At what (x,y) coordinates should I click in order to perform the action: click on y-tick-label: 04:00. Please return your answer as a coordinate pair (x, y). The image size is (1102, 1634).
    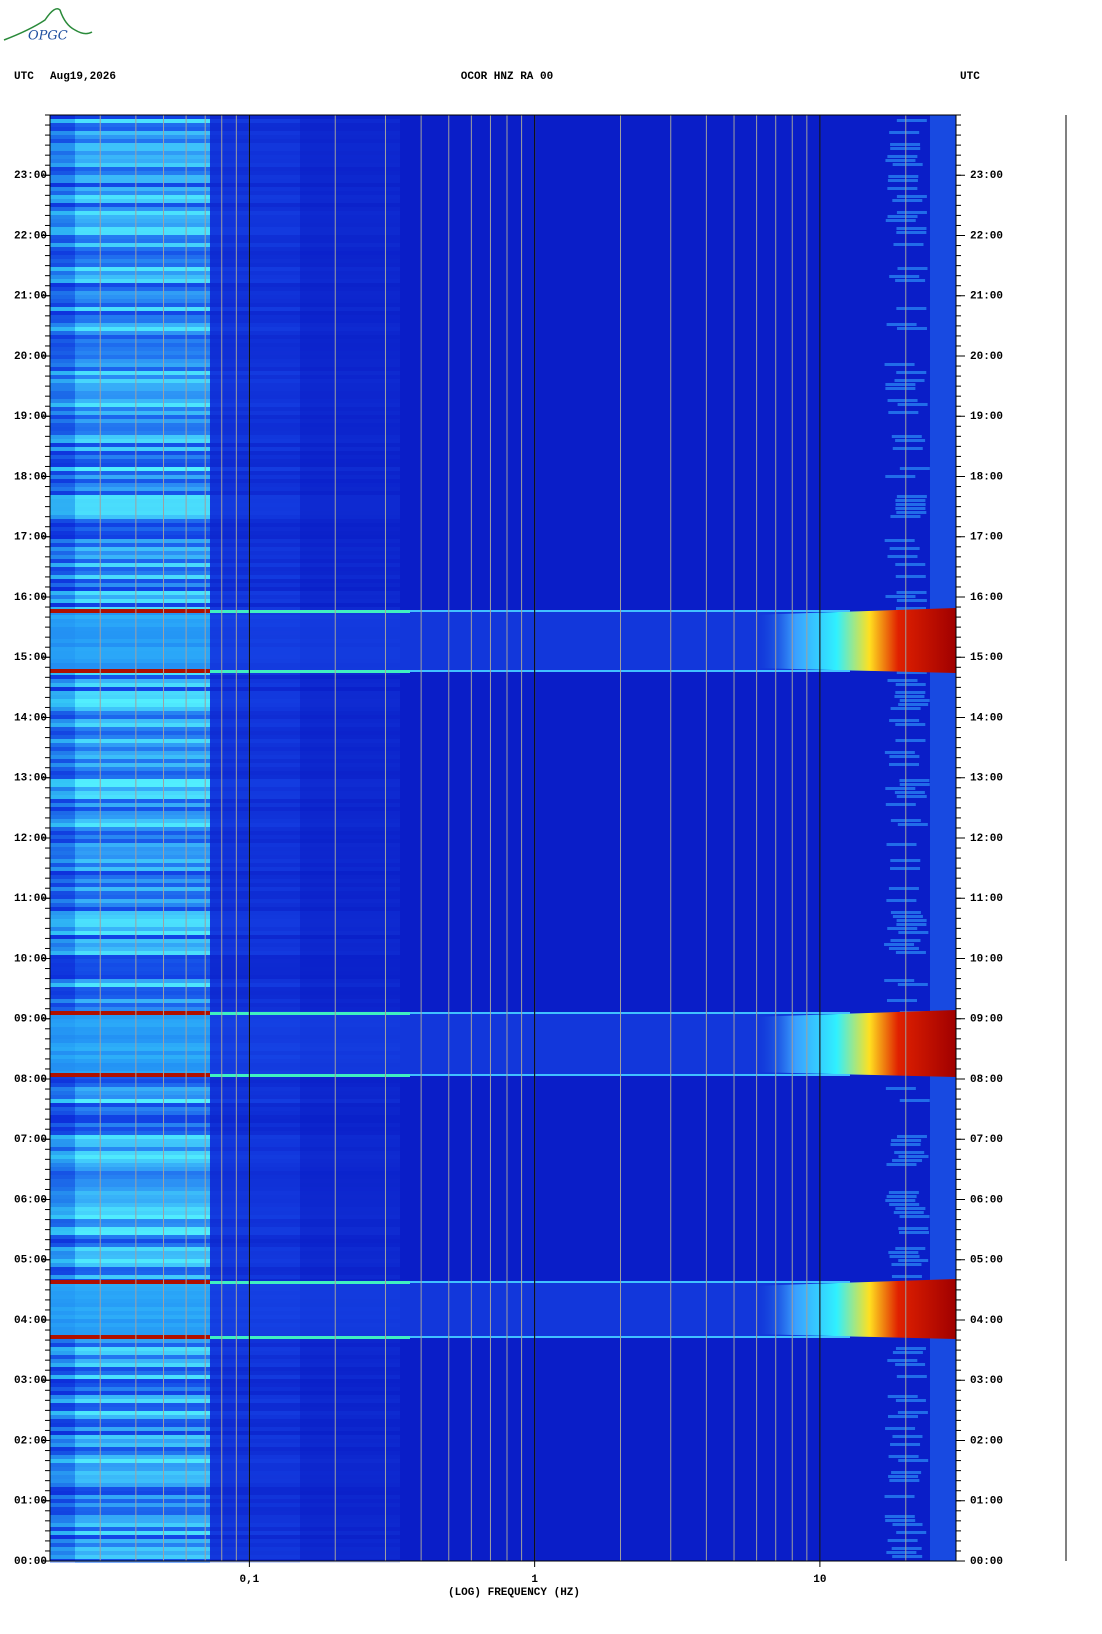
    Looking at the image, I should click on (986, 1321).